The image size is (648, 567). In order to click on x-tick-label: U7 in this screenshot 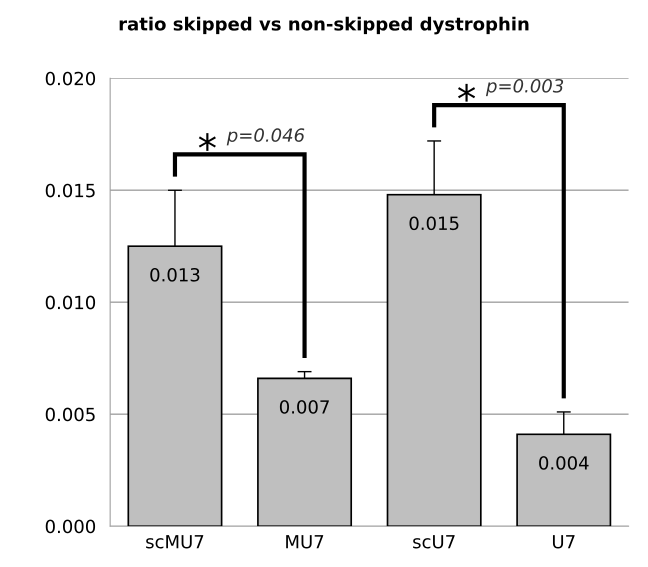, I will do `click(563, 541)`.